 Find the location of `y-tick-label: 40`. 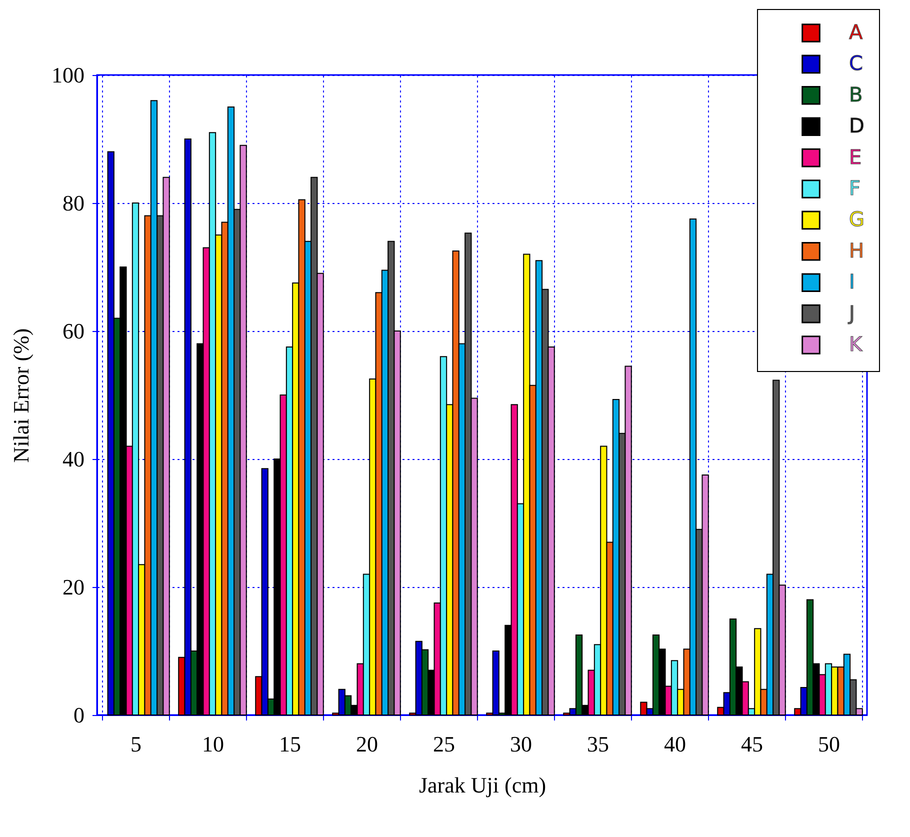

y-tick-label: 40 is located at coordinates (73, 459).